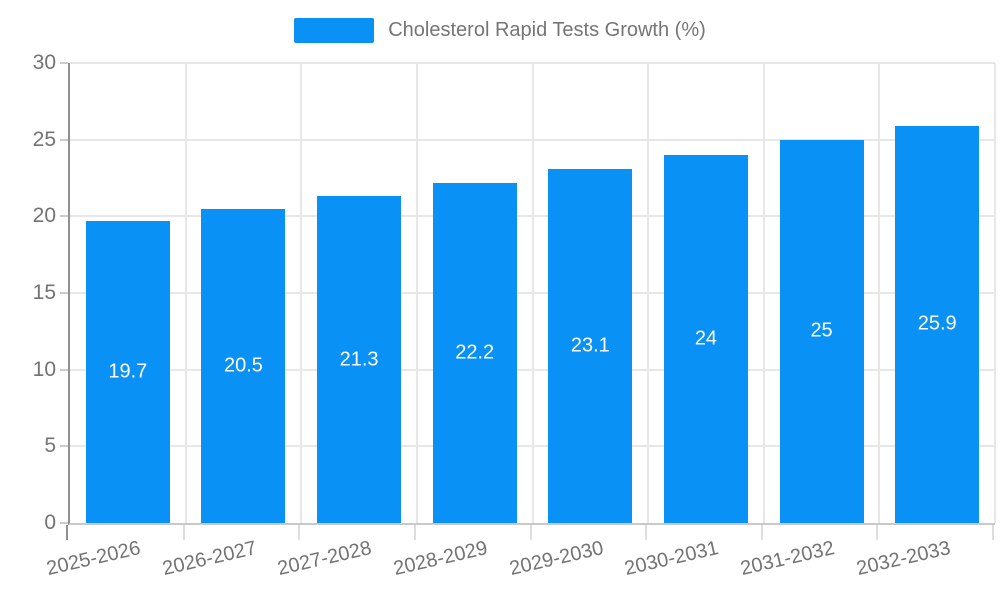 This screenshot has height=600, width=1000. Describe the element at coordinates (44, 139) in the screenshot. I see `y-tick-label: 25` at that location.